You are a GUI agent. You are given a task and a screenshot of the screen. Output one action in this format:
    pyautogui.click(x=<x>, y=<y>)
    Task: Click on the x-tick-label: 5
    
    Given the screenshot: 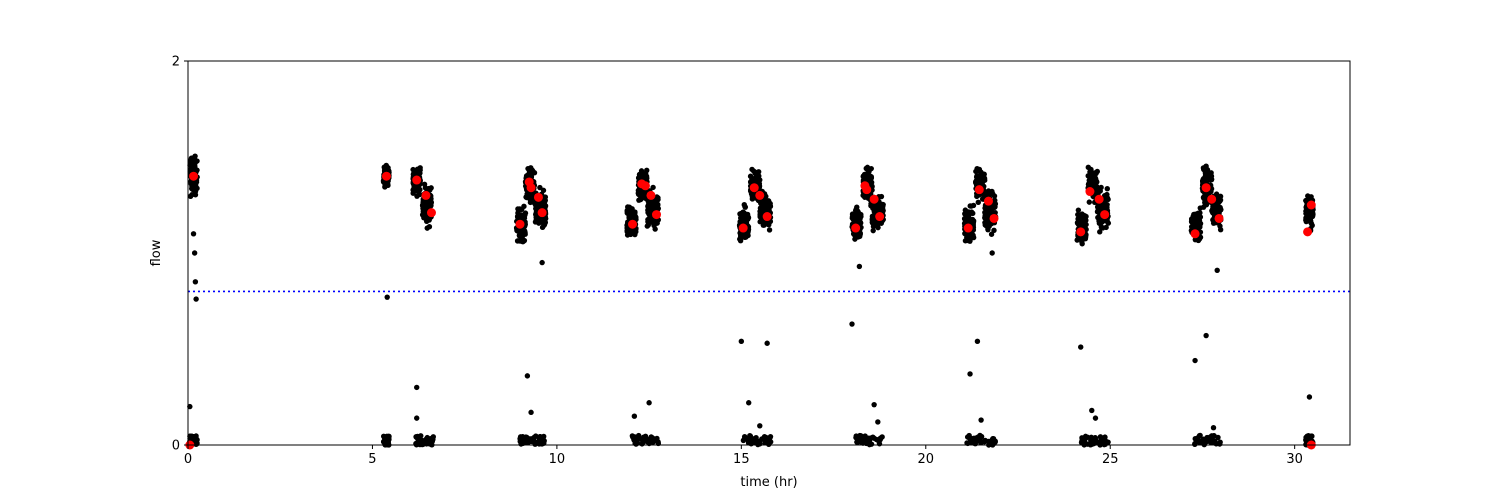 What is the action you would take?
    pyautogui.click(x=372, y=459)
    